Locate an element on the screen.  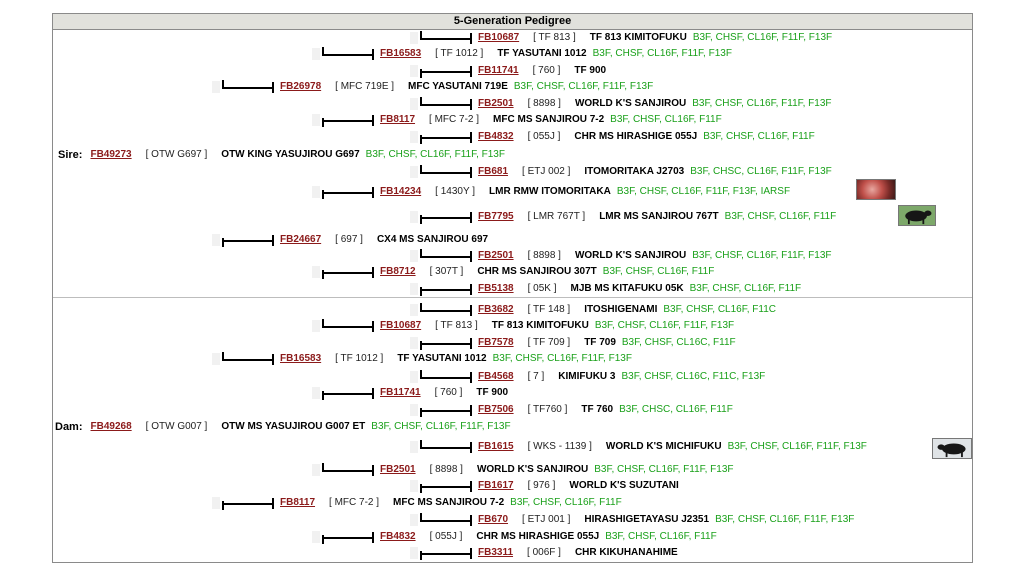
herd-number: [ 055J ] is located at coordinates (544, 136).